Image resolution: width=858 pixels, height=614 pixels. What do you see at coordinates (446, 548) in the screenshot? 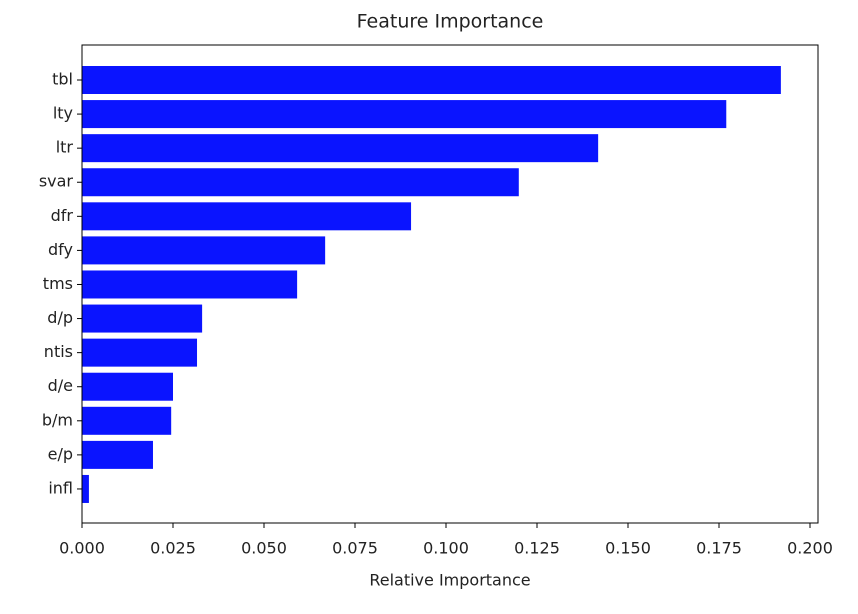
I see `x-tick-label: 0.100` at bounding box center [446, 548].